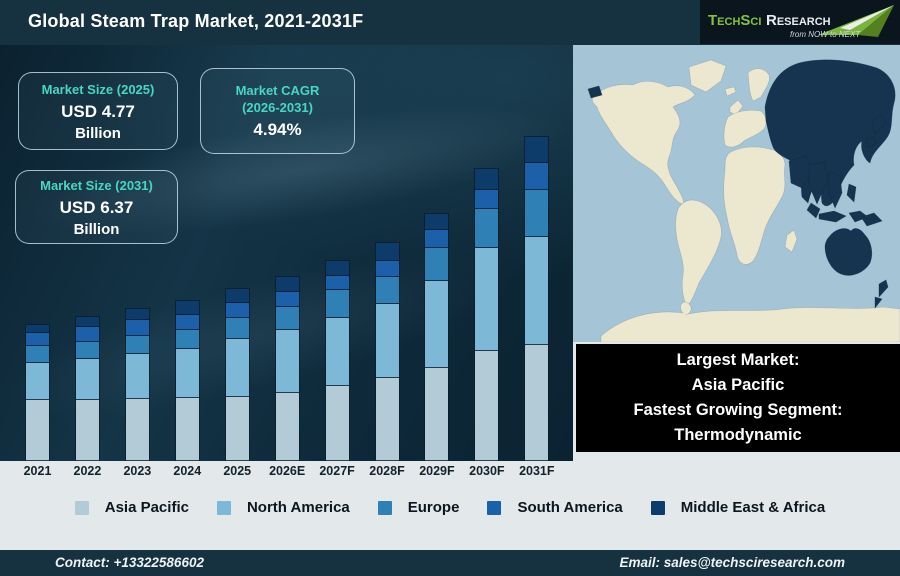  I want to click on bar-2028f, so click(387, 351).